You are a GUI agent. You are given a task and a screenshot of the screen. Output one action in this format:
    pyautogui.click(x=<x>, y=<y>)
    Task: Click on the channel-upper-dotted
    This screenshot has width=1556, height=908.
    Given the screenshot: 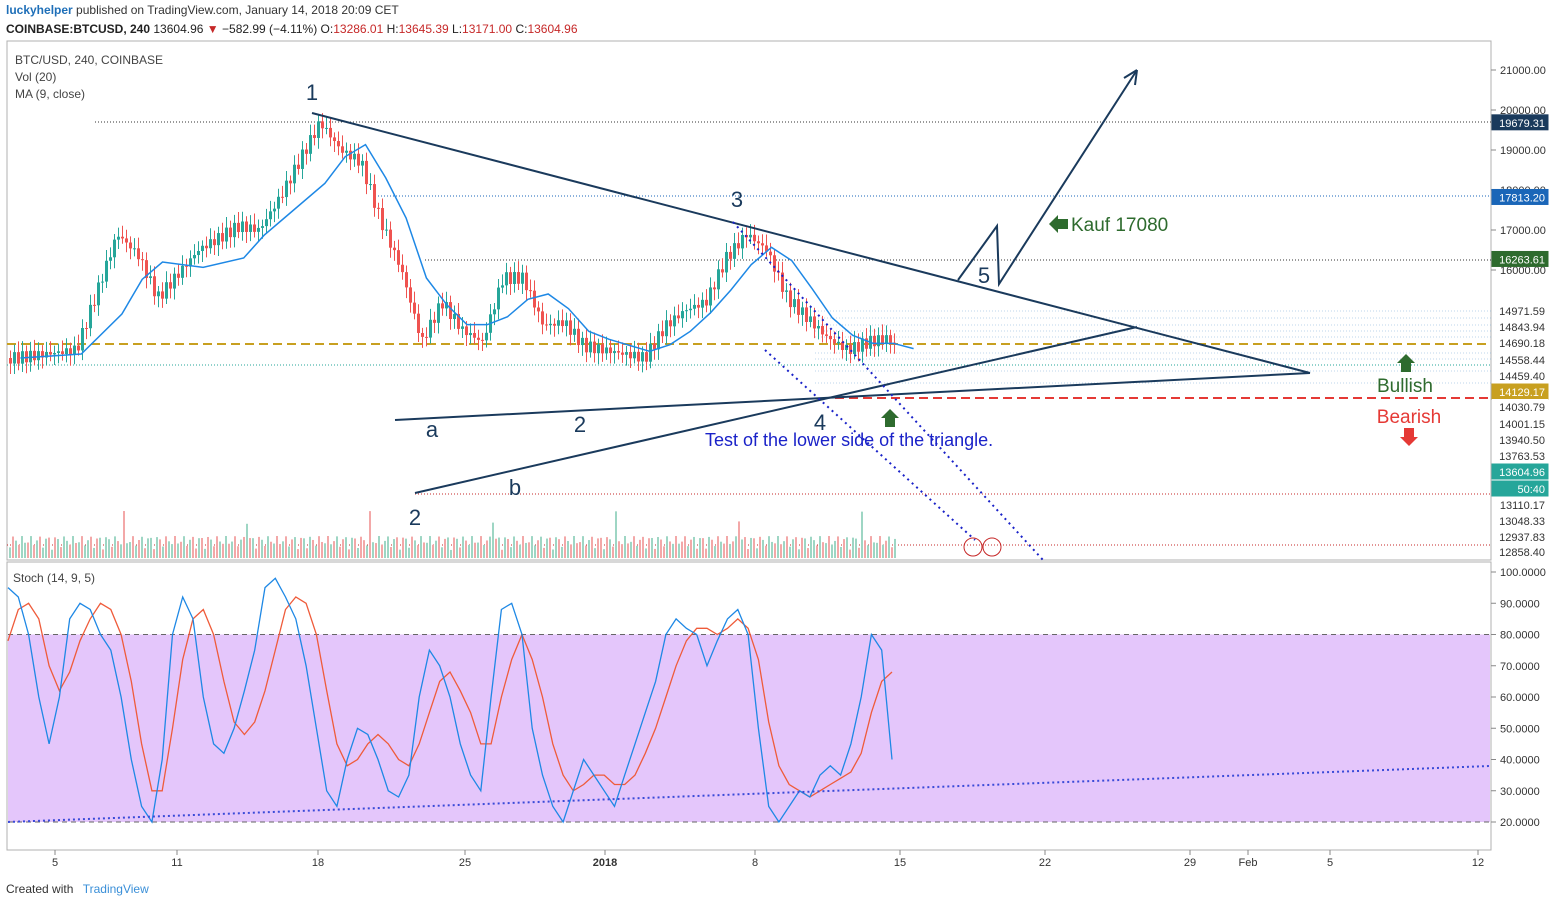 What is the action you would take?
    pyautogui.click(x=888, y=391)
    